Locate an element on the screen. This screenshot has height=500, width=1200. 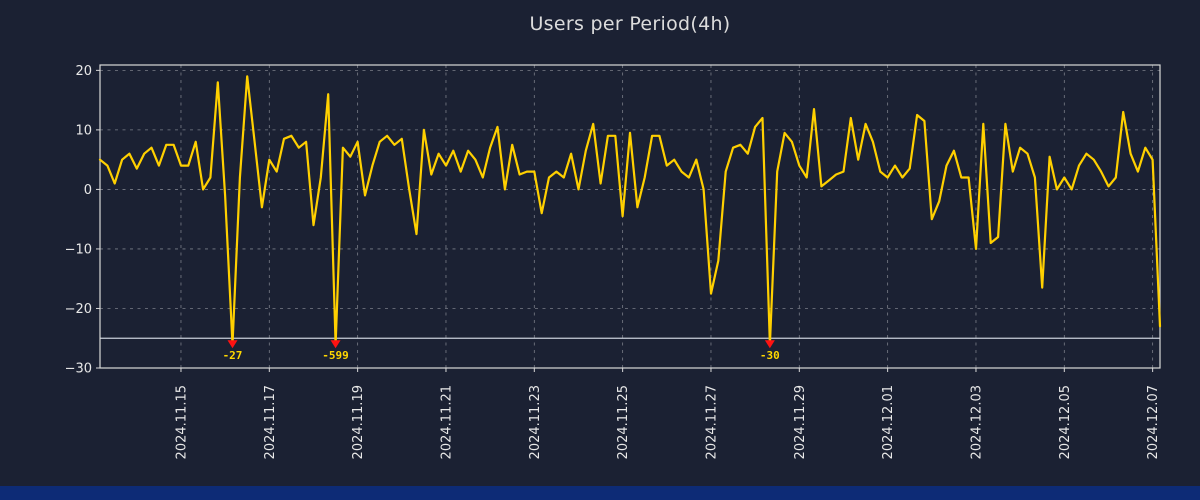
x-tick-label: 2024.11.23 is located at coordinates (535, 422).